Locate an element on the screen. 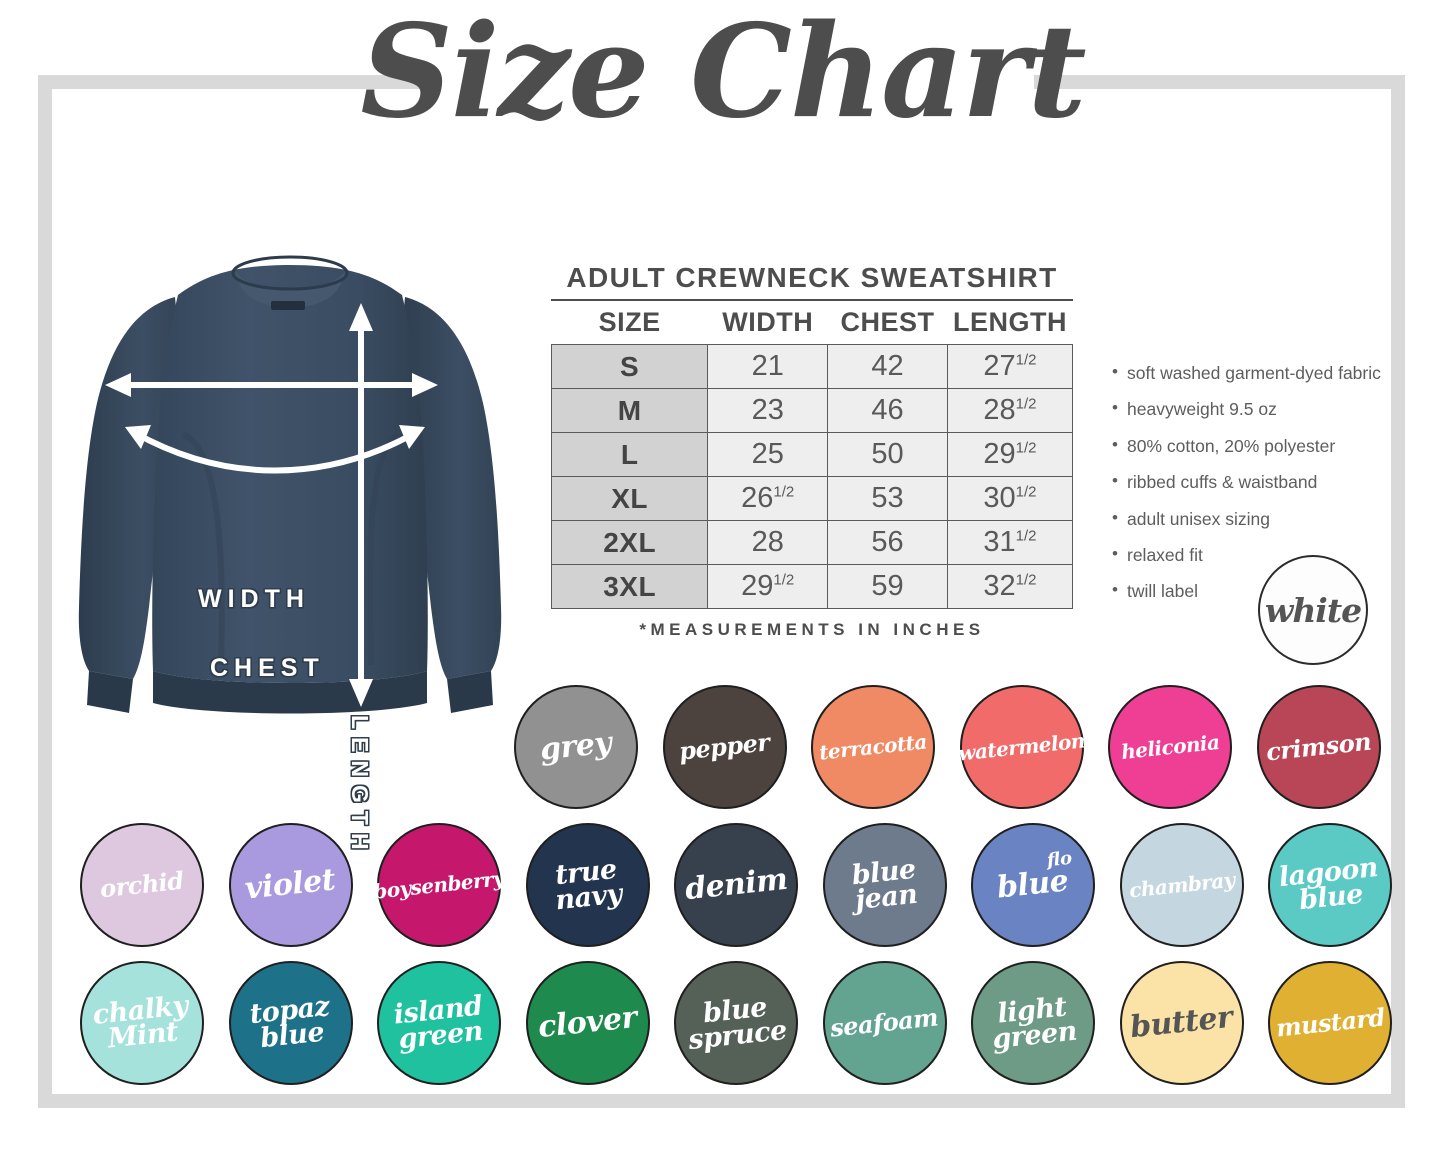 The height and width of the screenshot is (1156, 1445). color-swatch-label: denim is located at coordinates (736, 884).